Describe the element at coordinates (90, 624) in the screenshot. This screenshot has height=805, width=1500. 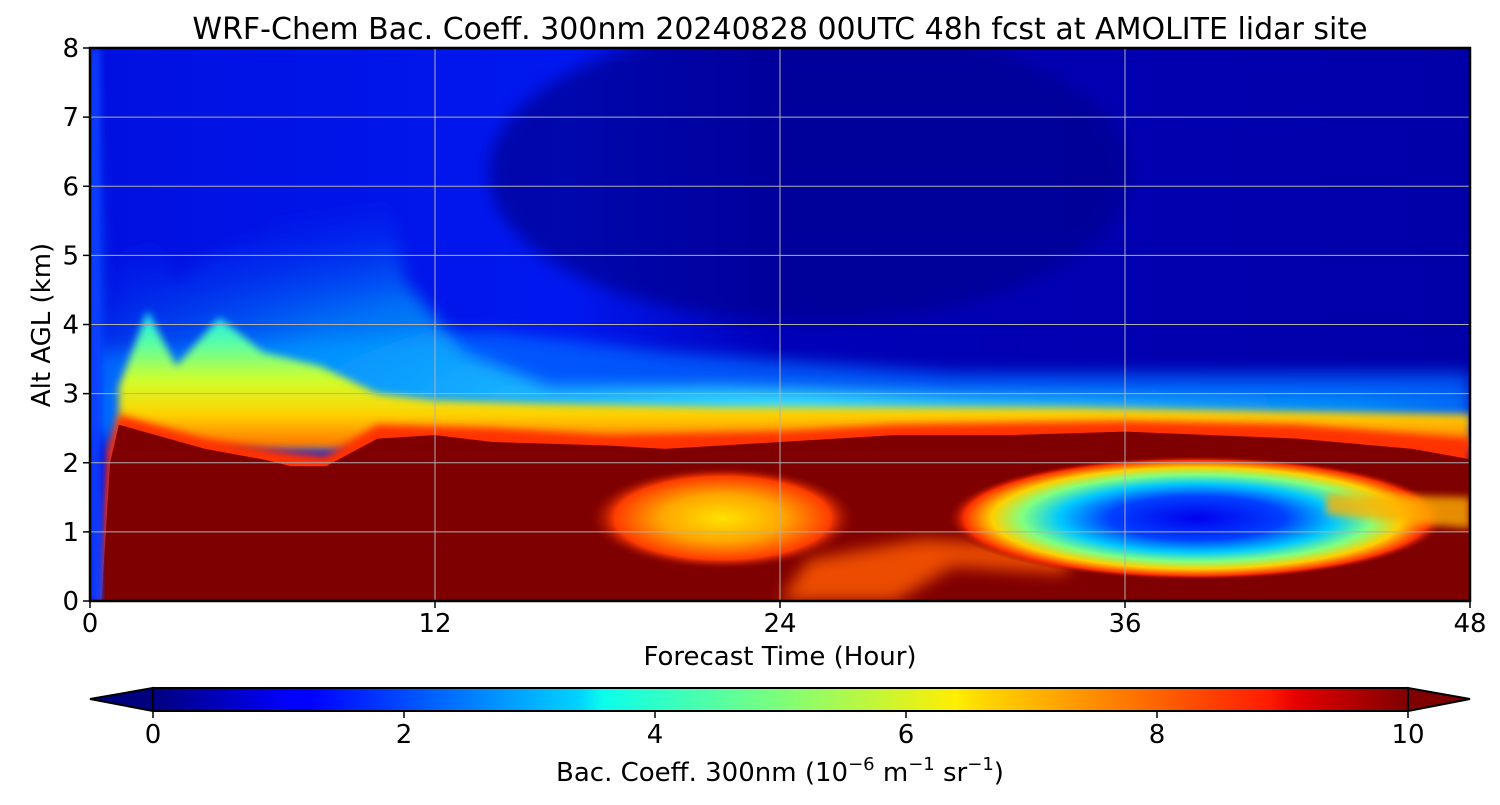
I see `x-tick-label: 0` at that location.